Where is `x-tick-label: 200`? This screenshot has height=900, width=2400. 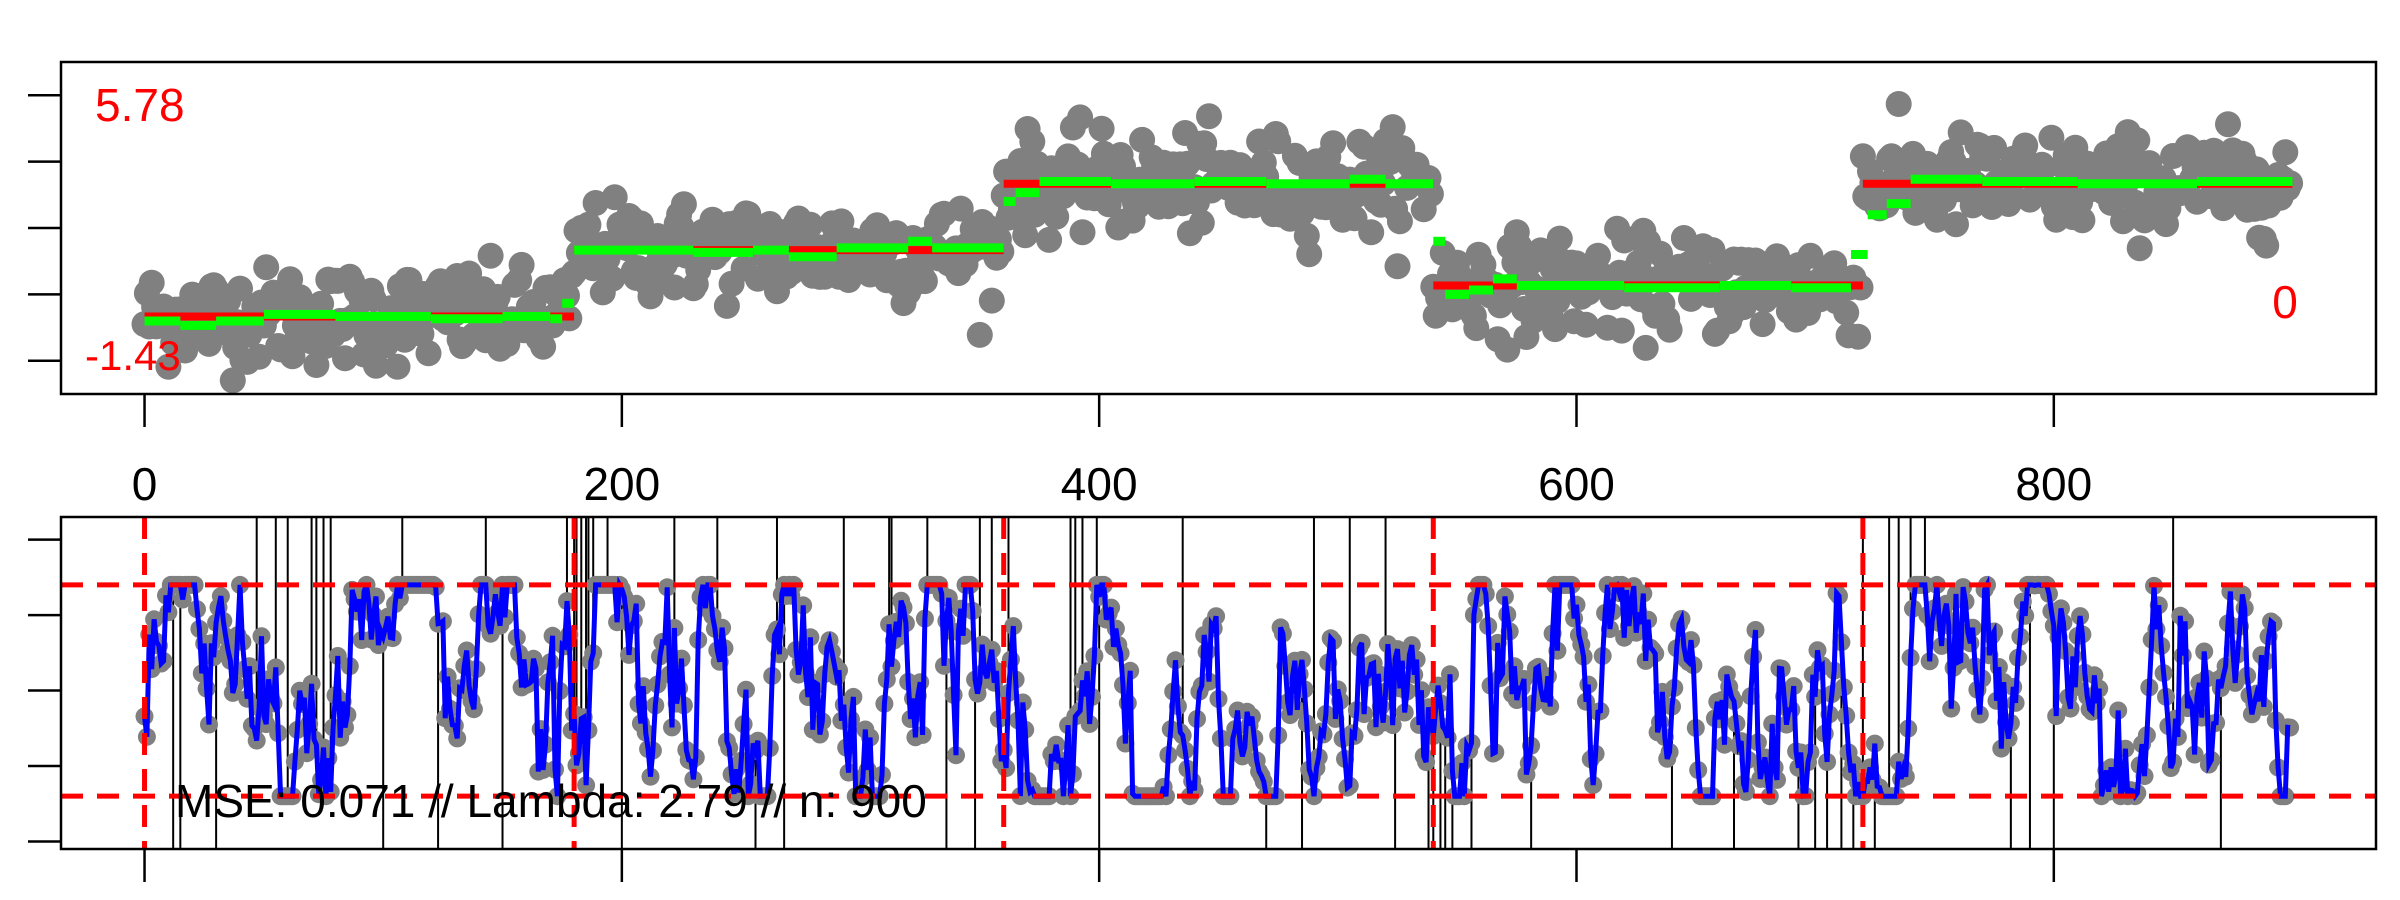
x-tick-label: 200 is located at coordinates (621, 484).